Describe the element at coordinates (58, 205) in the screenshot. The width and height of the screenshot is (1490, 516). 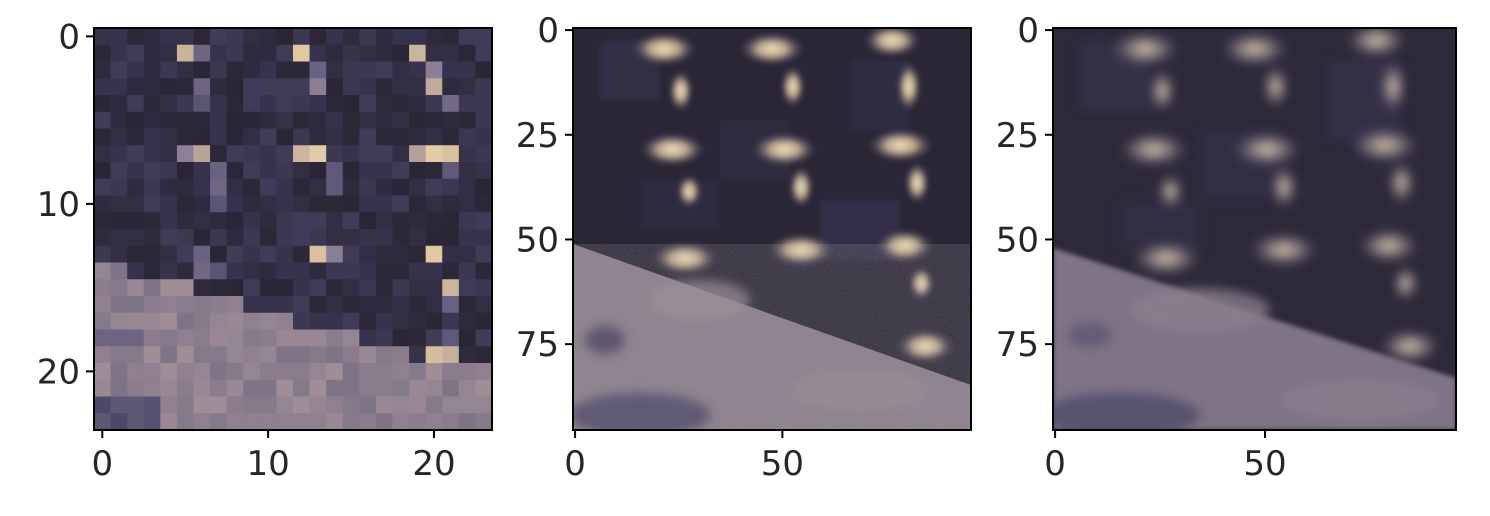
I see `y-tick-label: 10` at that location.